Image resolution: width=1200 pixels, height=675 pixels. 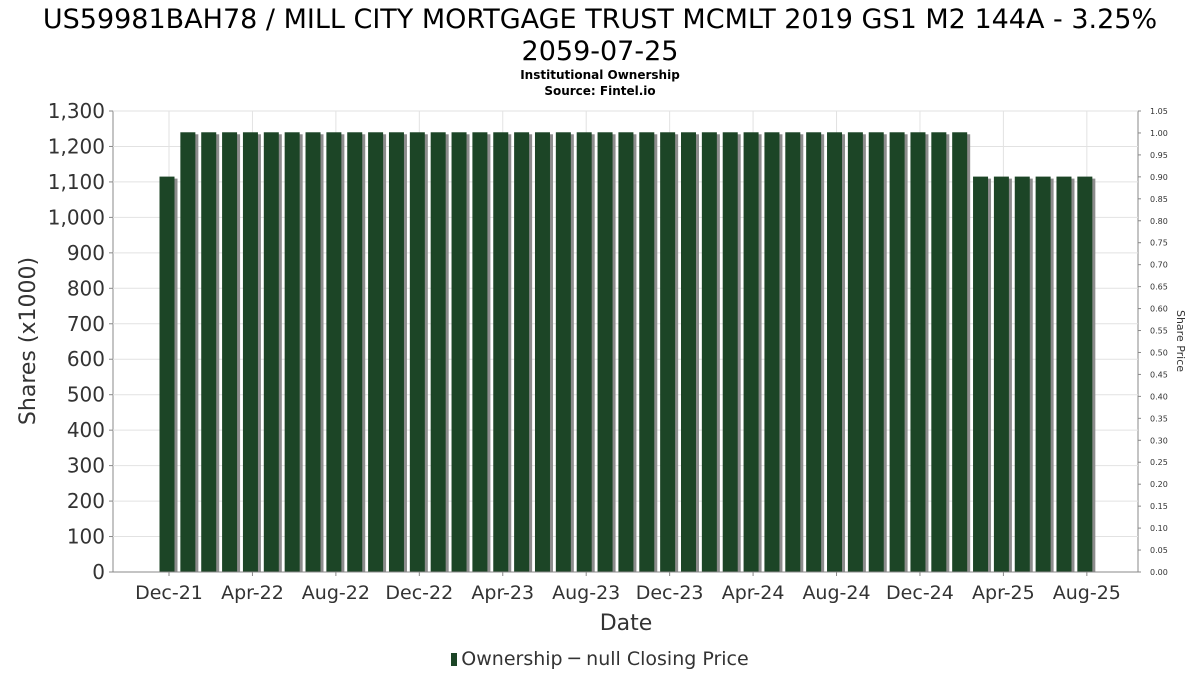 What do you see at coordinates (512, 659) in the screenshot?
I see `legend-ownership: Ownership` at bounding box center [512, 659].